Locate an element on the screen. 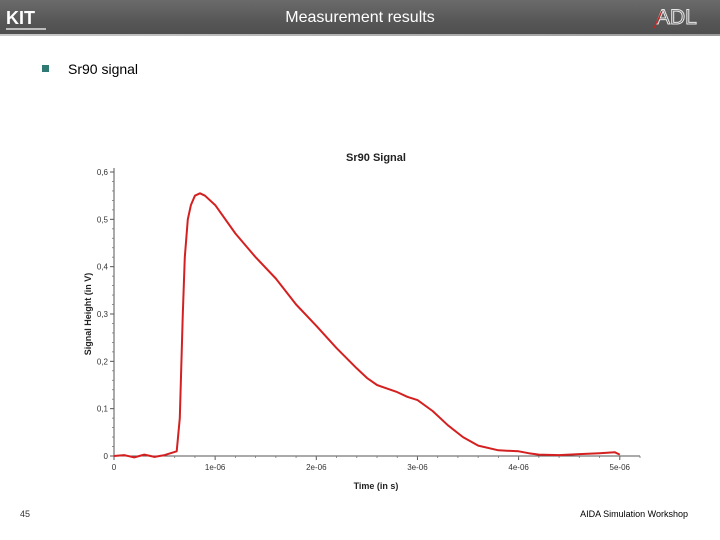 The width and height of the screenshot is (720, 540). bullet-text: Sr90 signal is located at coordinates (103, 69).